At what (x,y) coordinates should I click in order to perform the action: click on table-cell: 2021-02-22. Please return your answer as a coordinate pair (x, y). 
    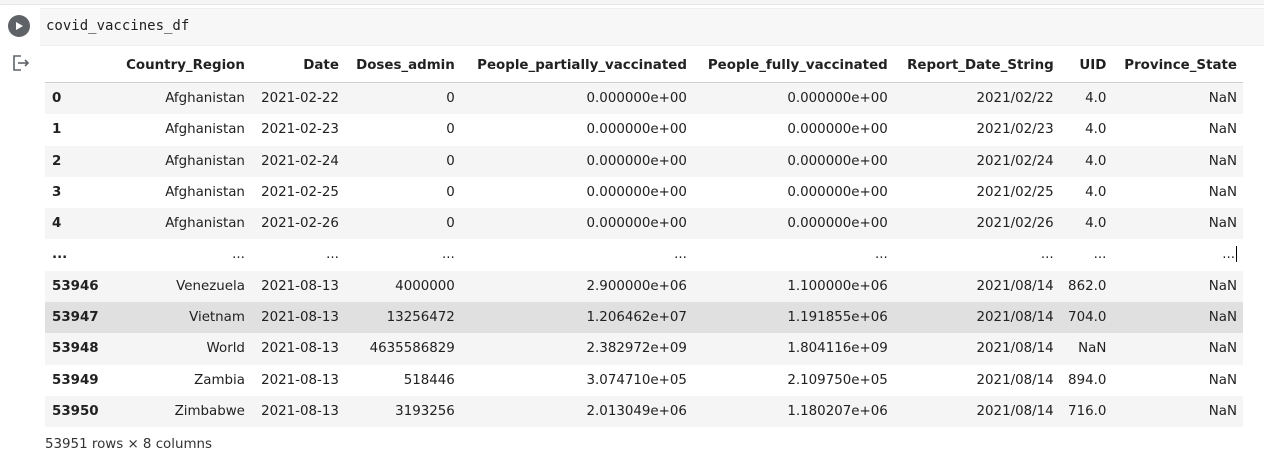
    Looking at the image, I should click on (298, 99).